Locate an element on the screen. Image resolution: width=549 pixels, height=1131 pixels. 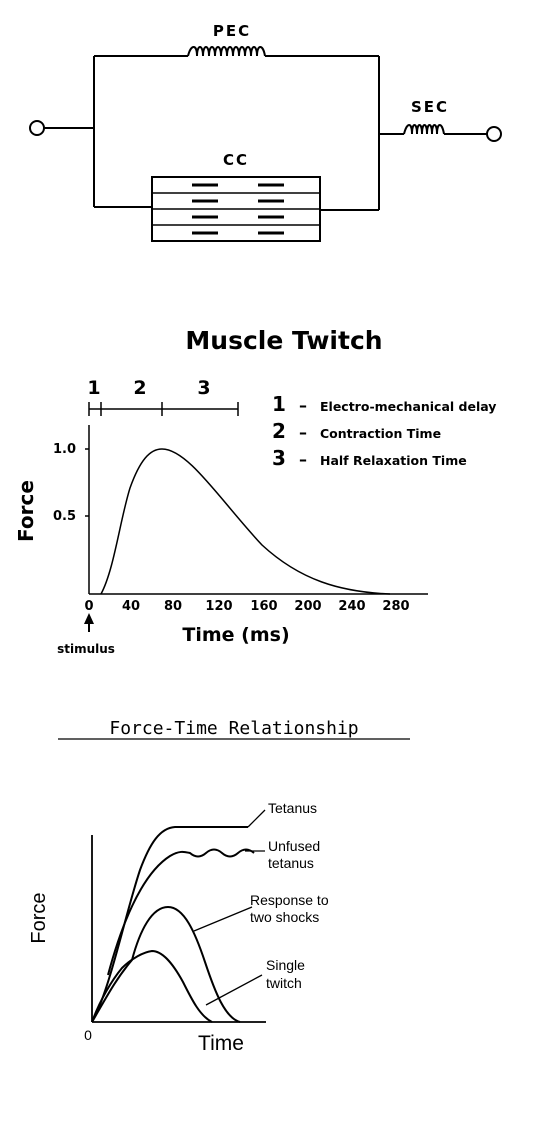
twitch-x-label: Time (ms) is located at coordinates (235, 635).